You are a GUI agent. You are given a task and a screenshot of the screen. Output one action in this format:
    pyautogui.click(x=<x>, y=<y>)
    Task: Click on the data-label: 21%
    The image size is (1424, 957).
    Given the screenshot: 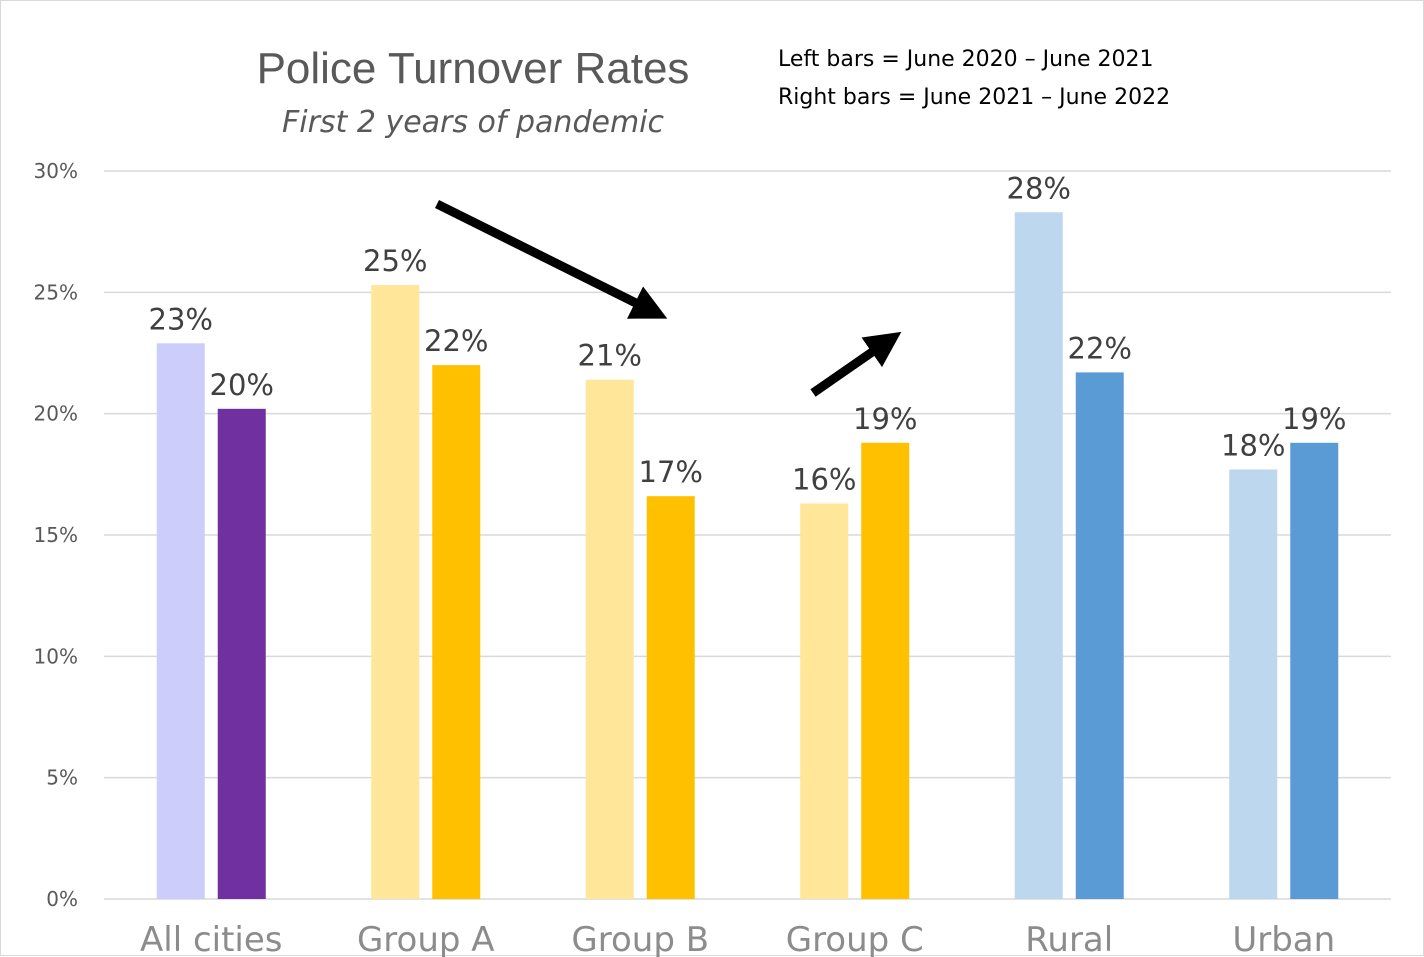 What is the action you would take?
    pyautogui.click(x=610, y=356)
    